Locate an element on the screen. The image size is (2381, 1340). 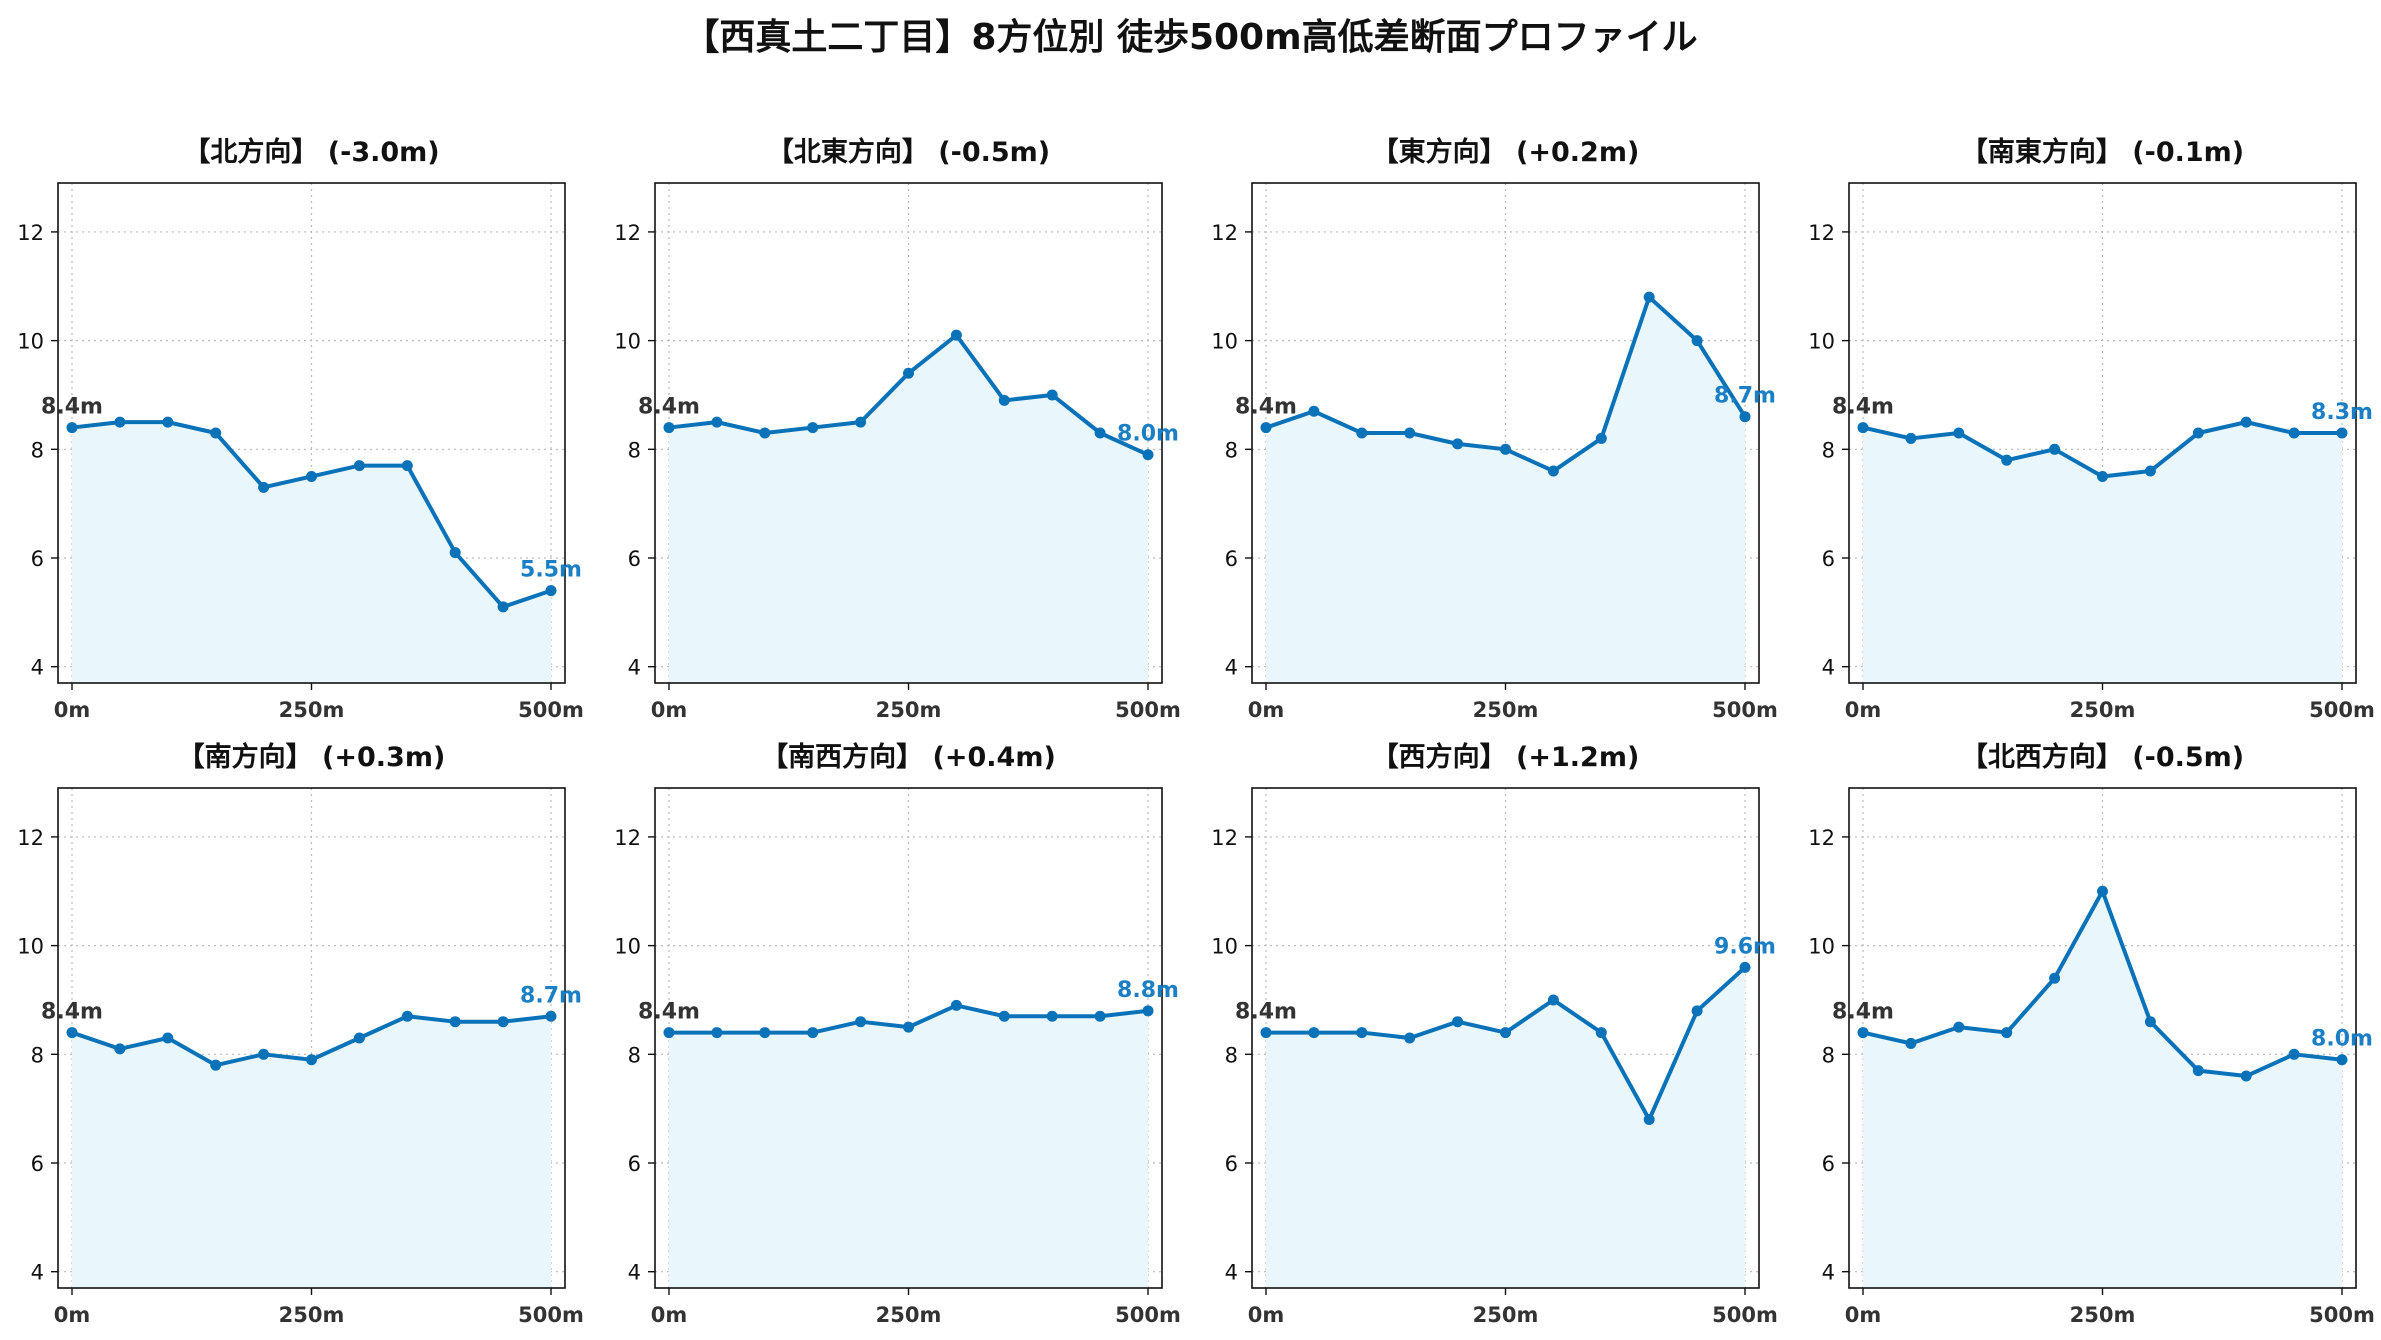
end-elevation-label: 9.6m is located at coordinates (1745, 946).